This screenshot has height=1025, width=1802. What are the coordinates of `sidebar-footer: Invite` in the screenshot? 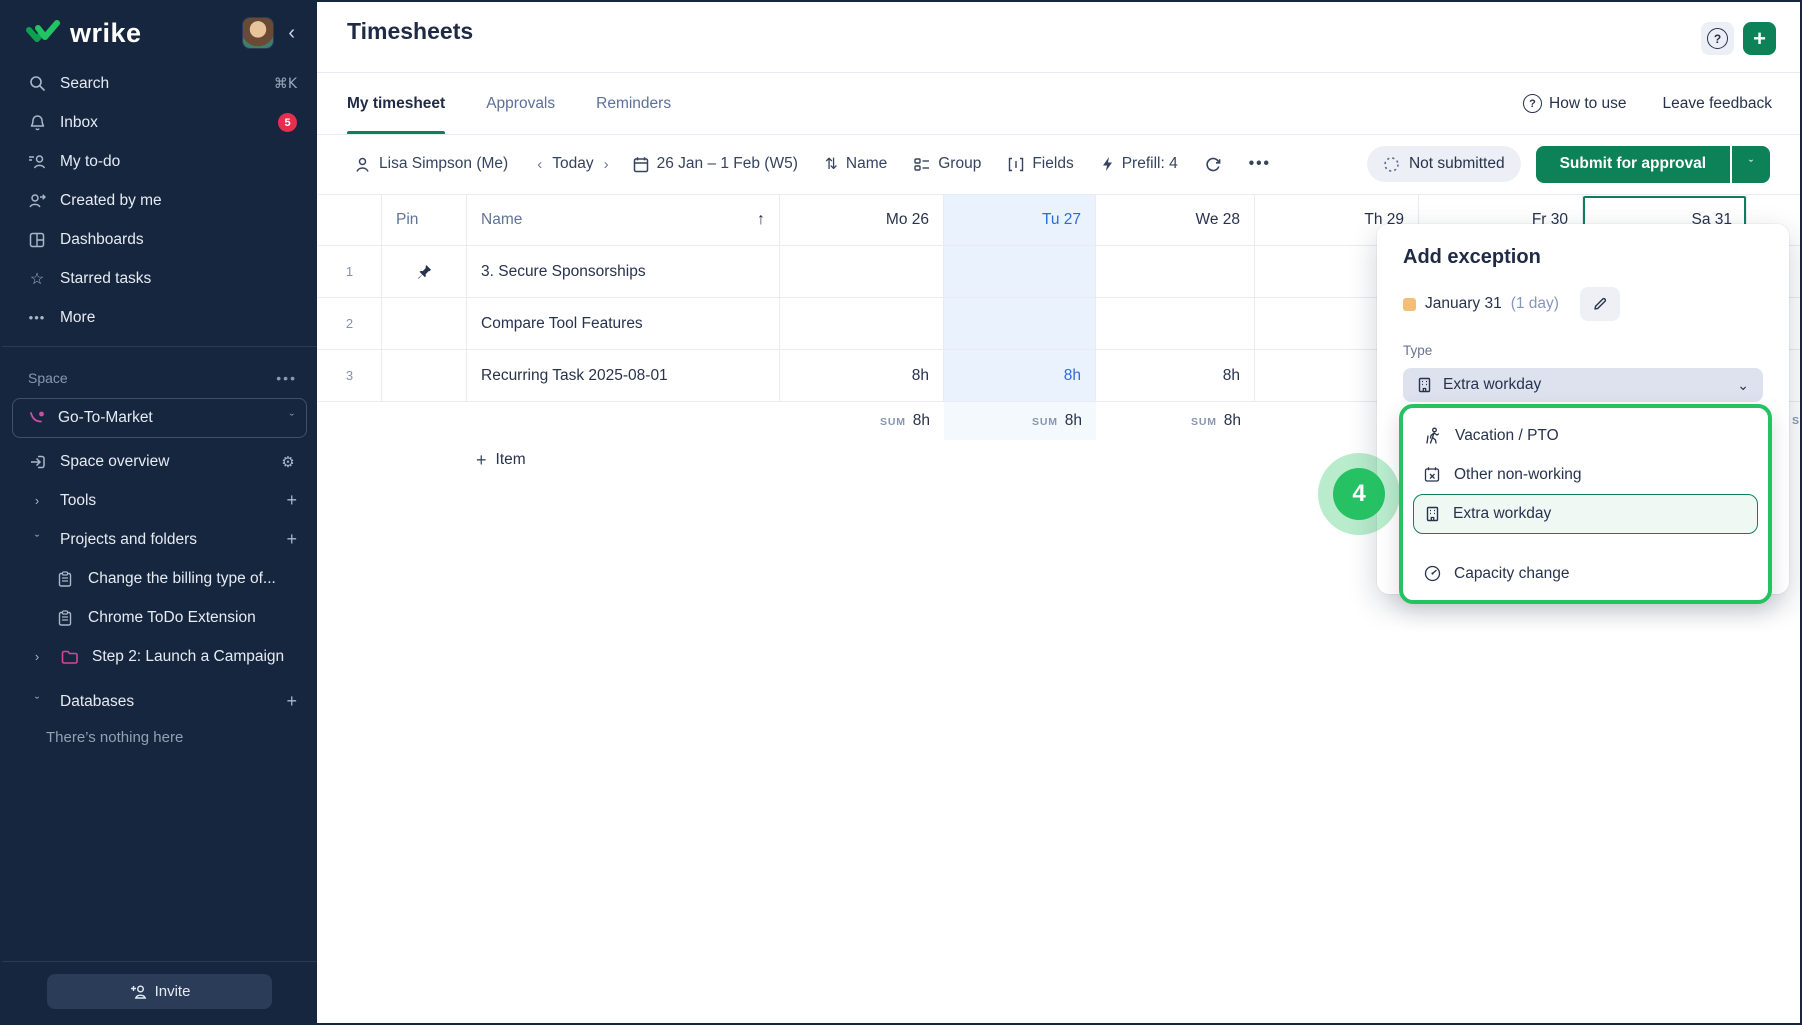 It's located at (159, 992).